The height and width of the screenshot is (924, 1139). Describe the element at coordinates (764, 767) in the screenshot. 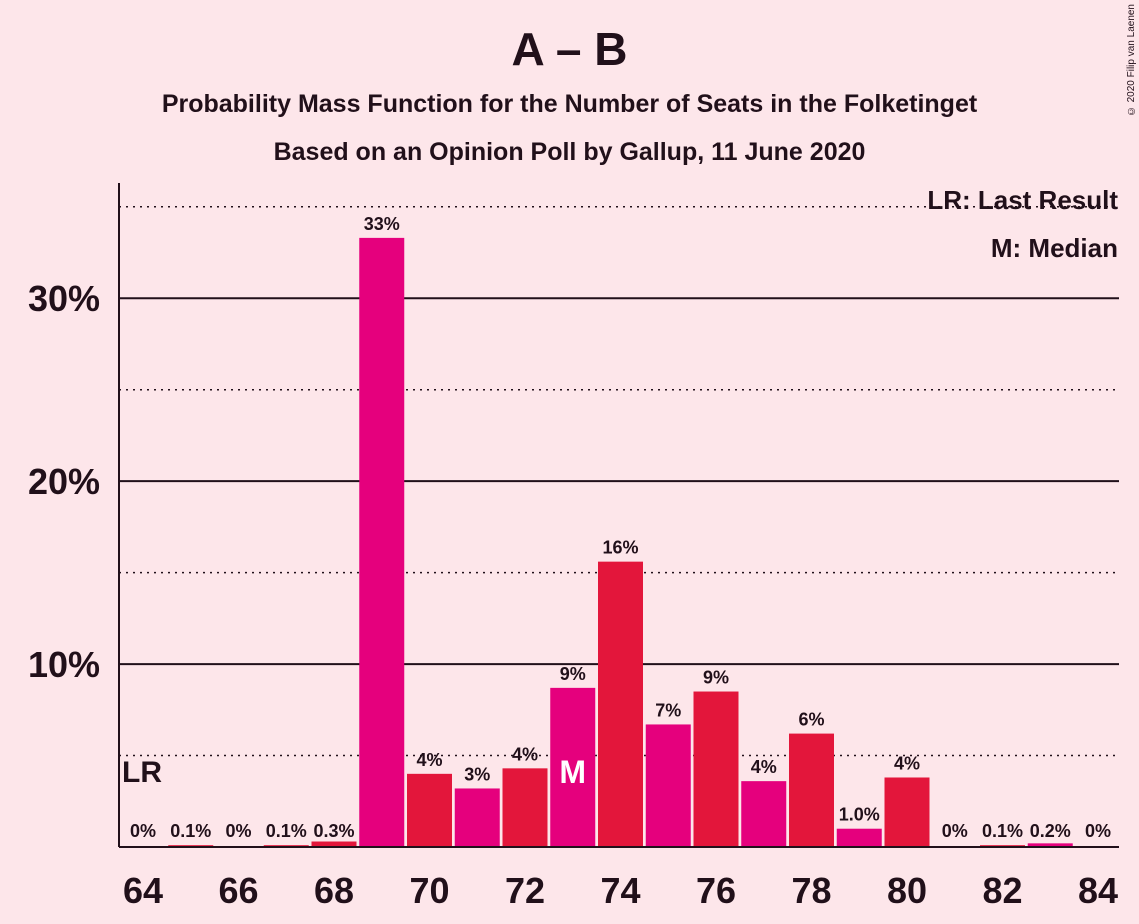

I see `bar-label-77: 4%` at that location.